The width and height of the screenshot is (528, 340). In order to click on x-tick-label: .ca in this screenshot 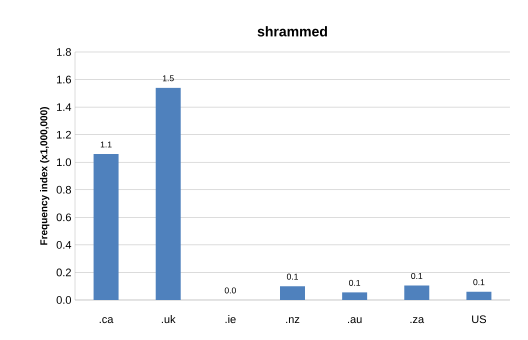, I will do `click(107, 320)`.